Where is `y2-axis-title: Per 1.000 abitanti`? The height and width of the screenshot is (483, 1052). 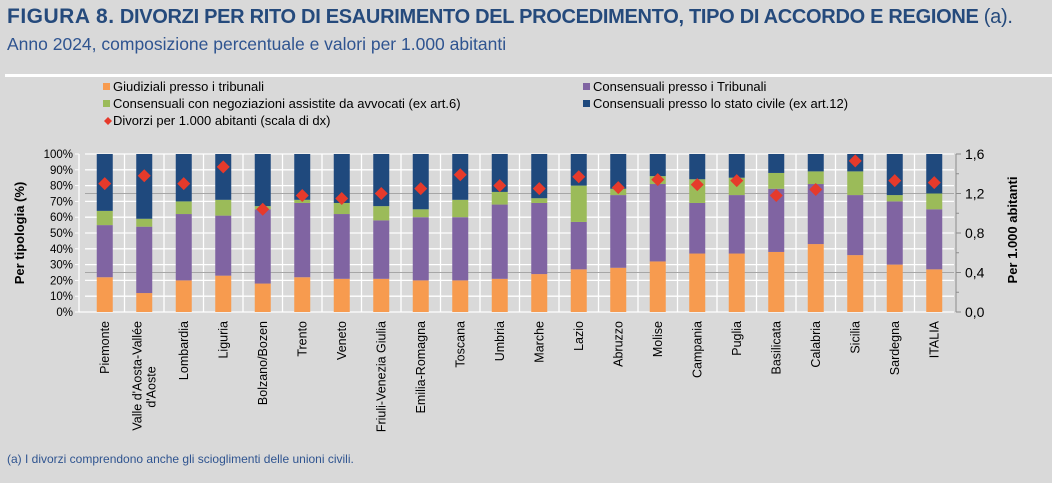 y2-axis-title: Per 1.000 abitanti is located at coordinates (1012, 230).